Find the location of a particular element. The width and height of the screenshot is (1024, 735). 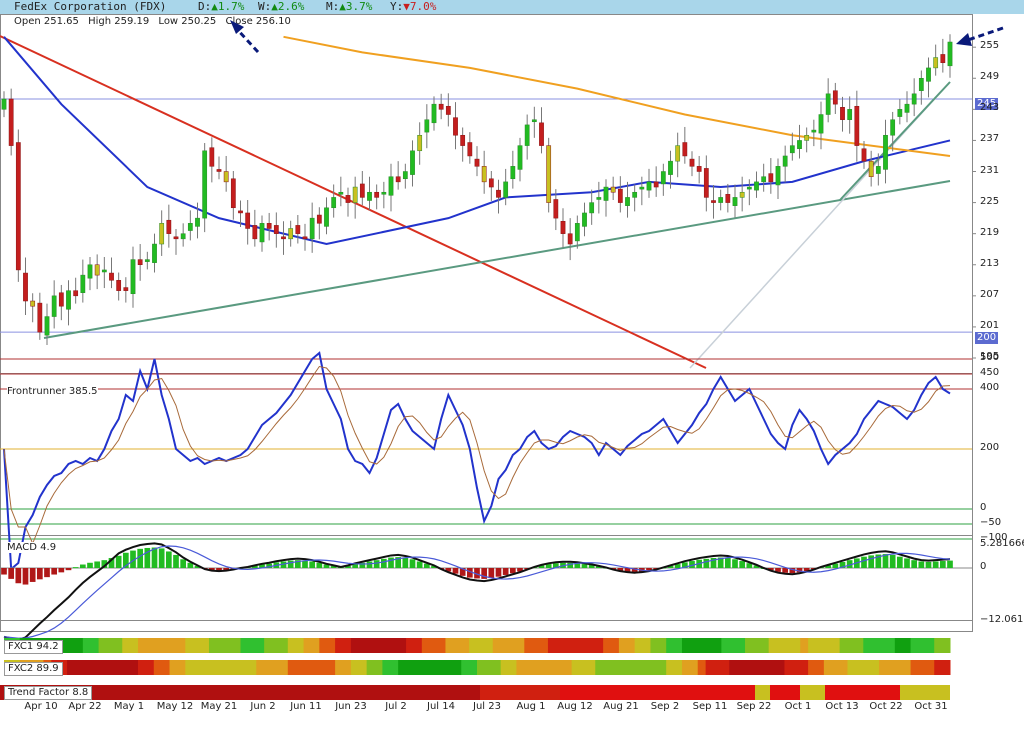

x-axis-date-label: Jun 23 is located at coordinates (351, 706).